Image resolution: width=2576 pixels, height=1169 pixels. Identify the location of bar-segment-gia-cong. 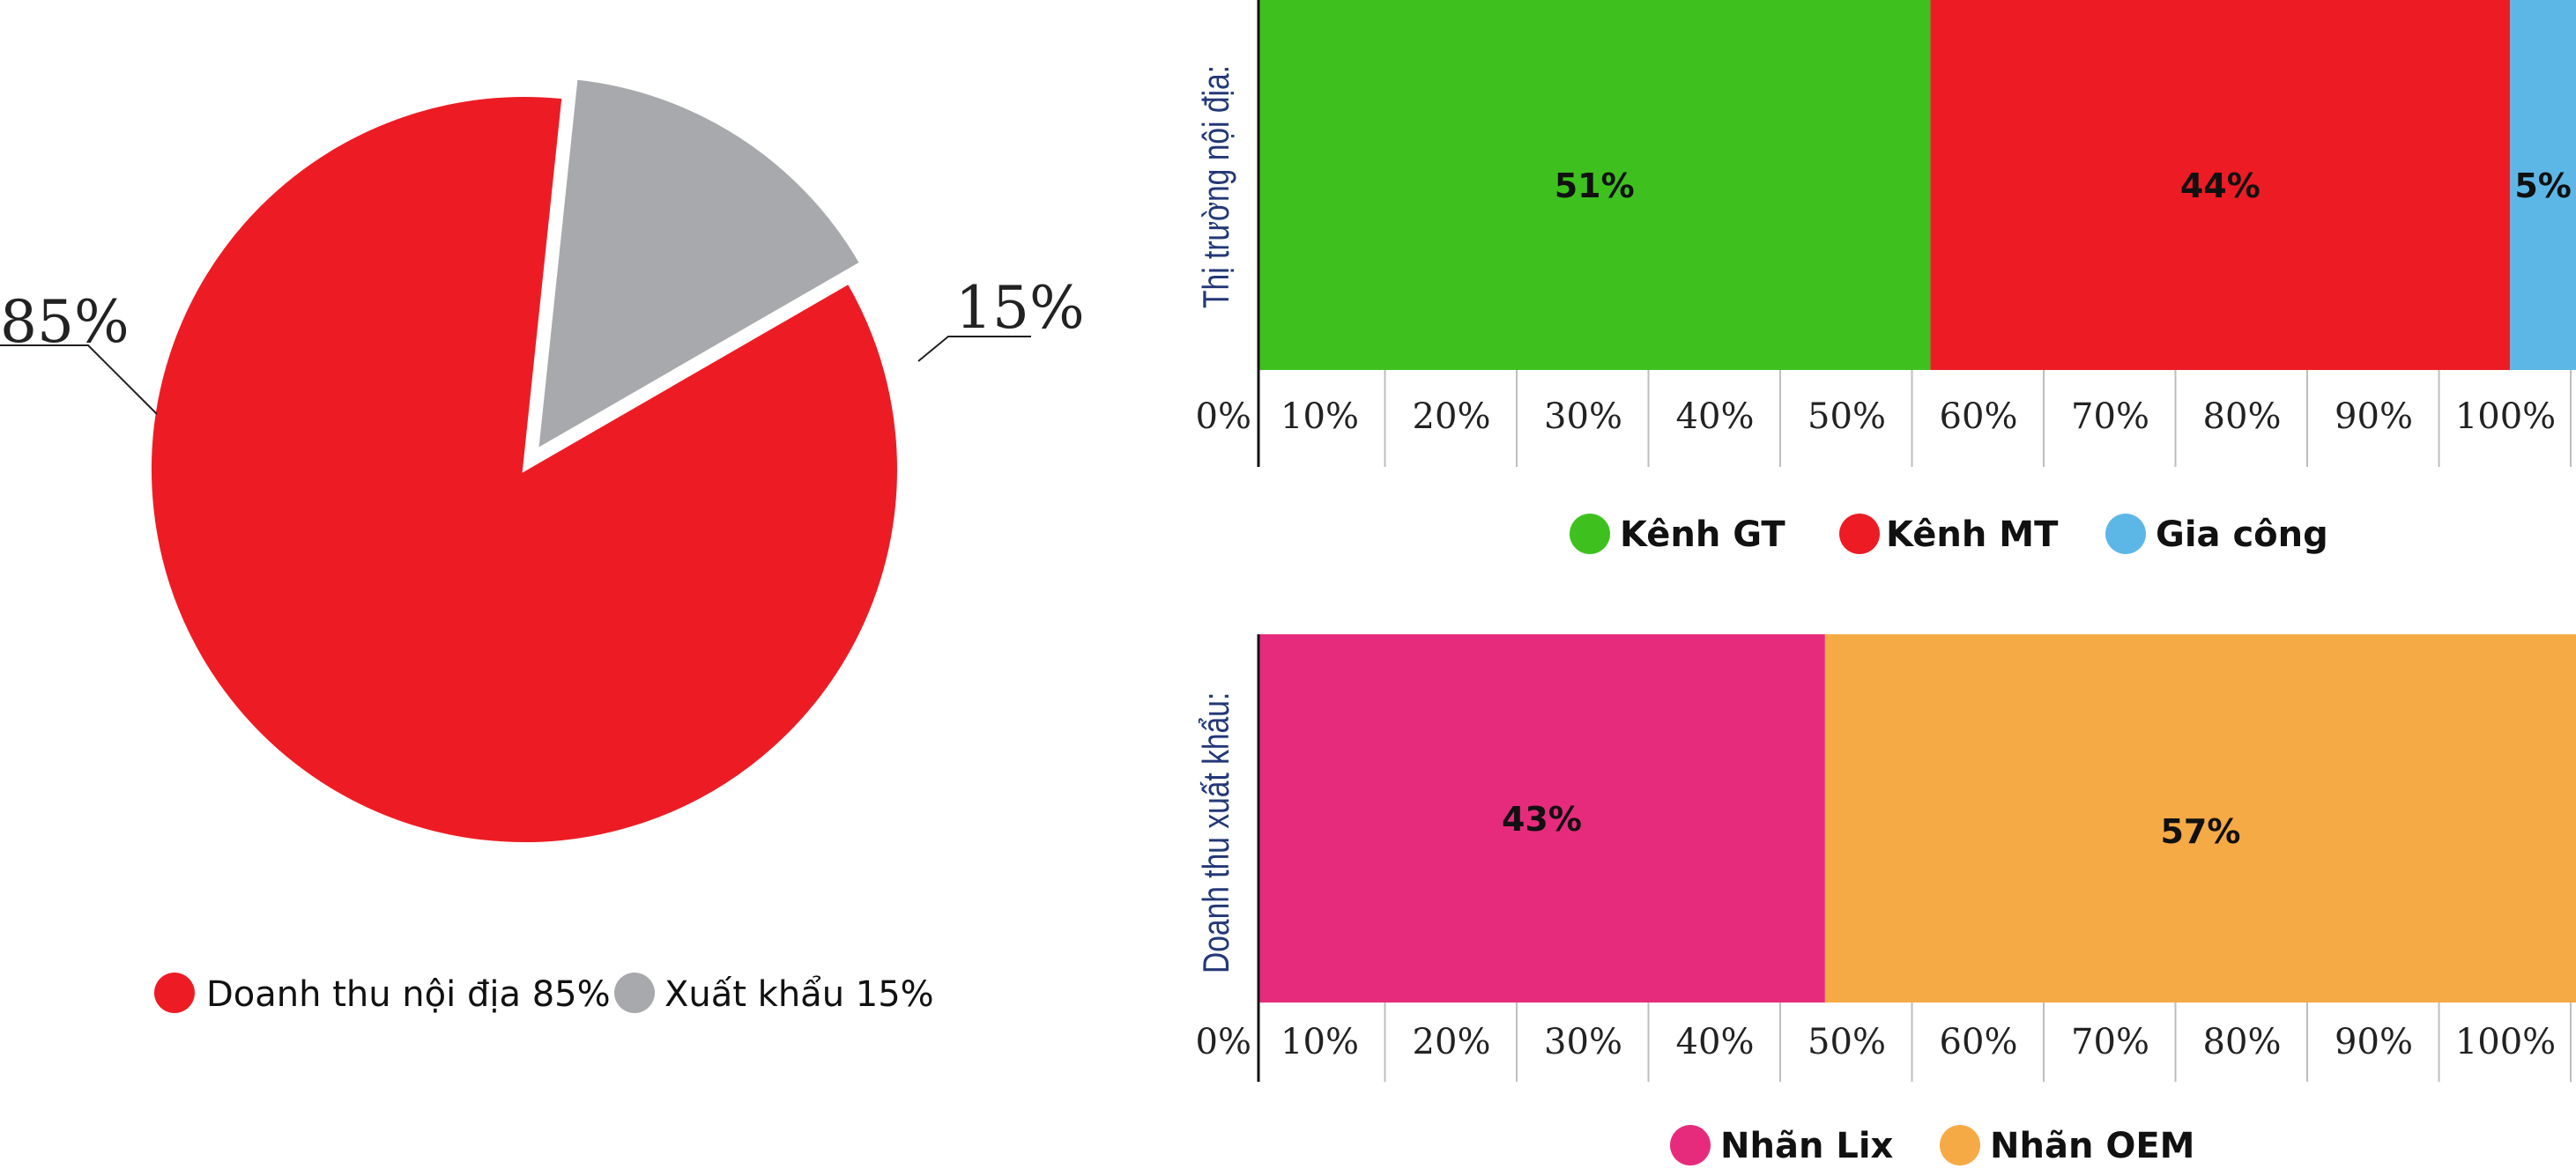
(2543, 185).